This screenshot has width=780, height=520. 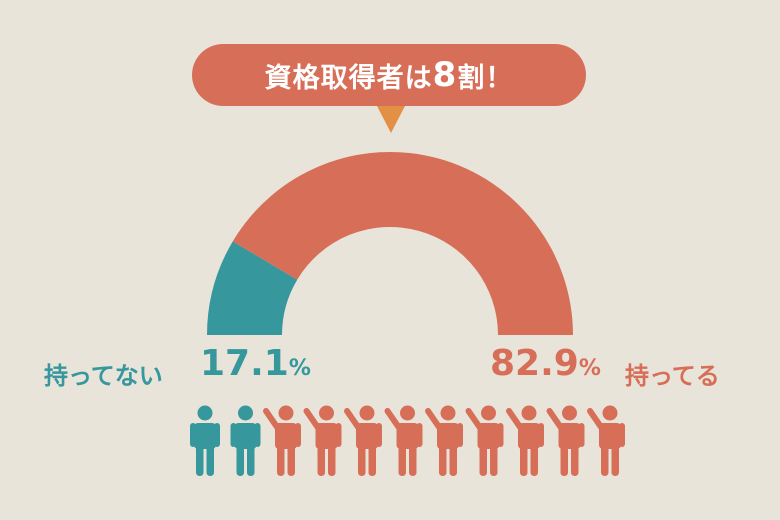 I want to click on bubble-pointer, so click(x=391, y=119).